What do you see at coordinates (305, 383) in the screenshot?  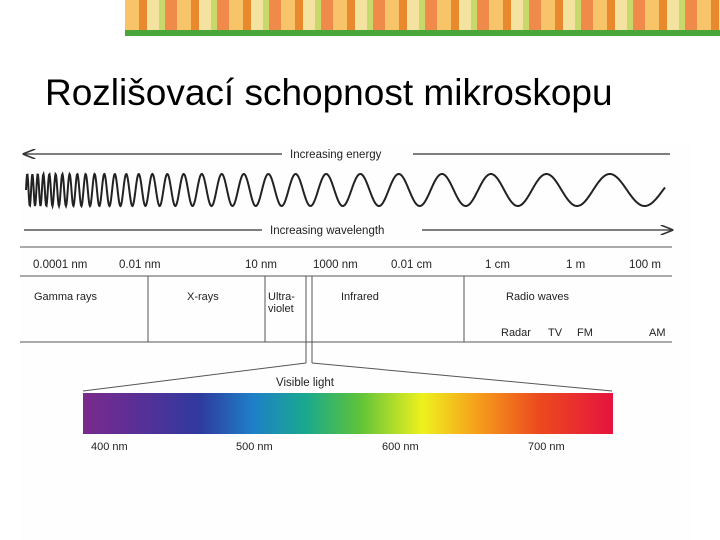 I see `visible-light-label: Visible light` at bounding box center [305, 383].